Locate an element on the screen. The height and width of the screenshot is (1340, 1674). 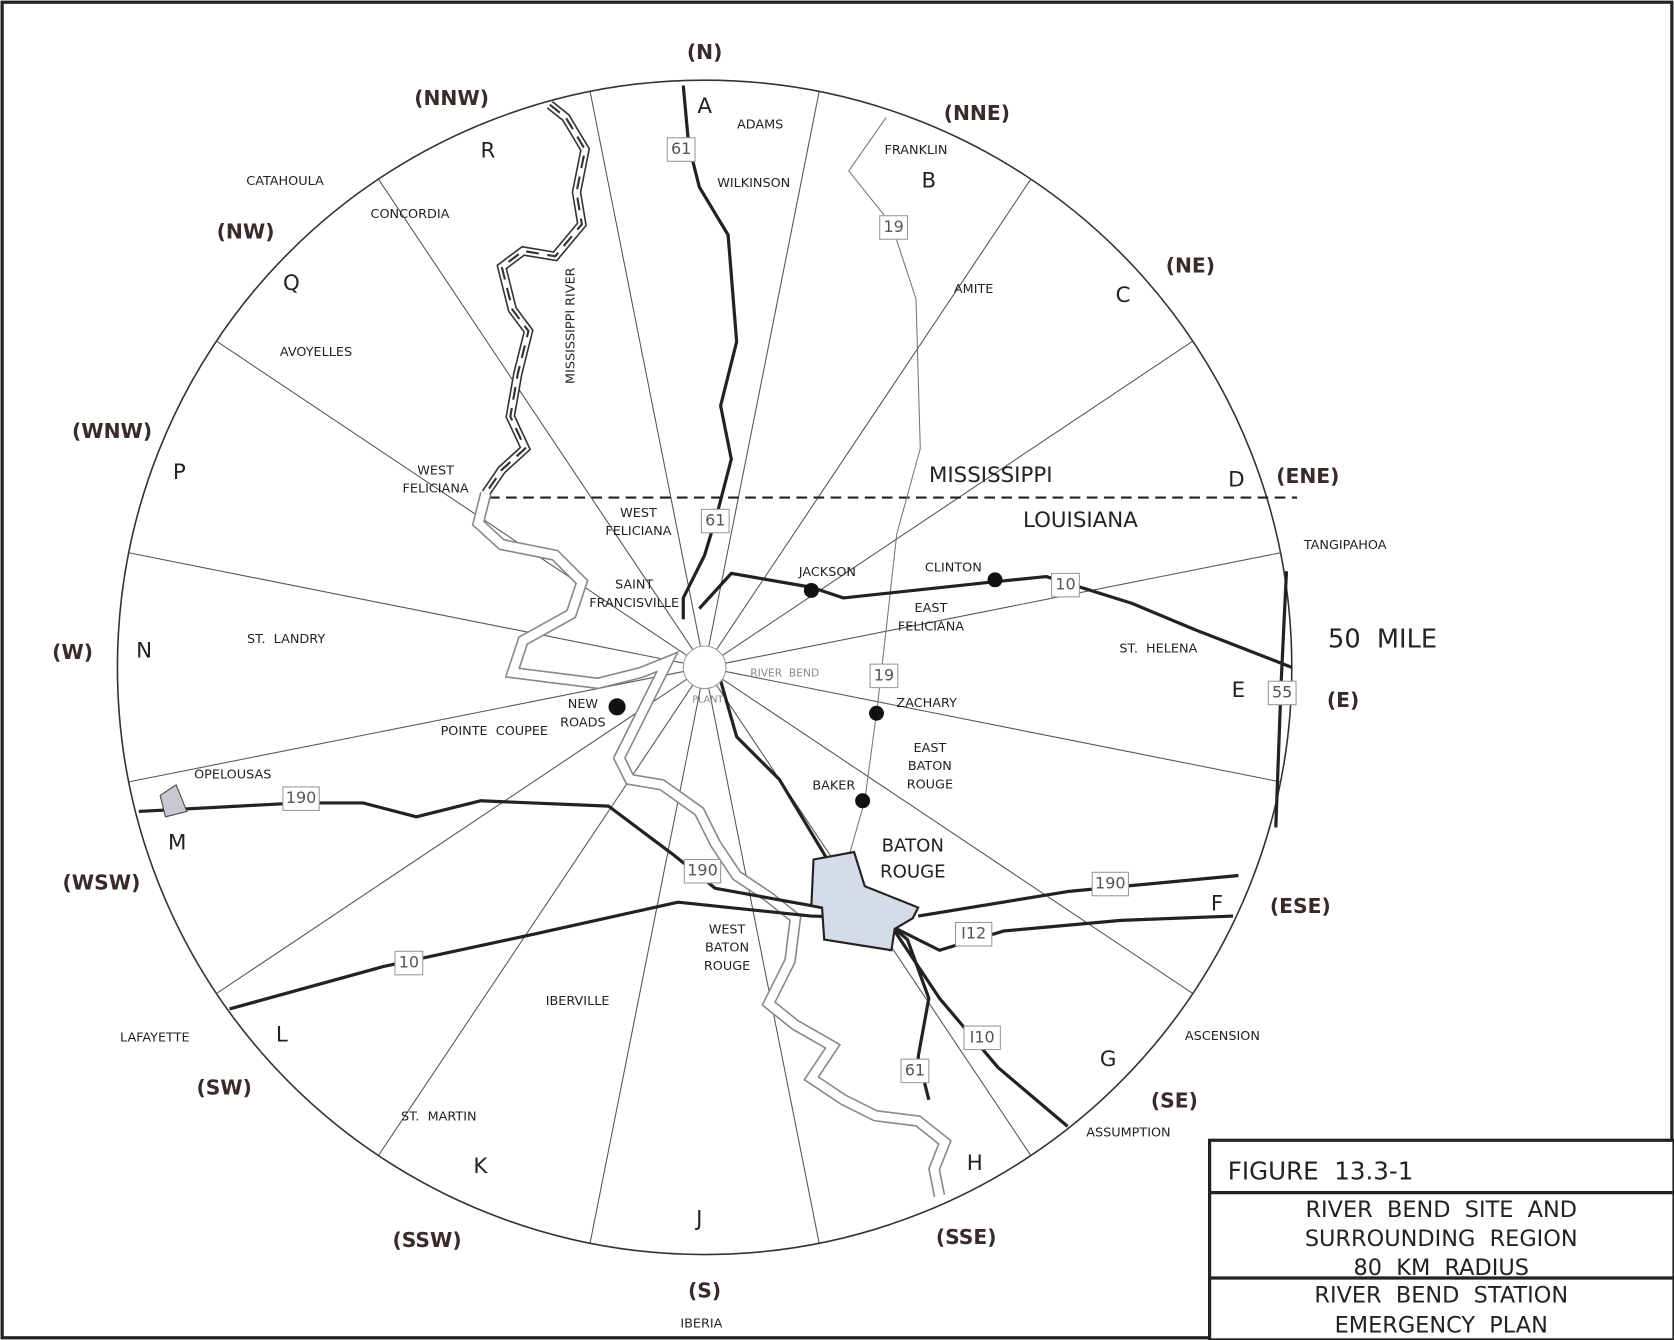
river is located at coordinates (711, 844).